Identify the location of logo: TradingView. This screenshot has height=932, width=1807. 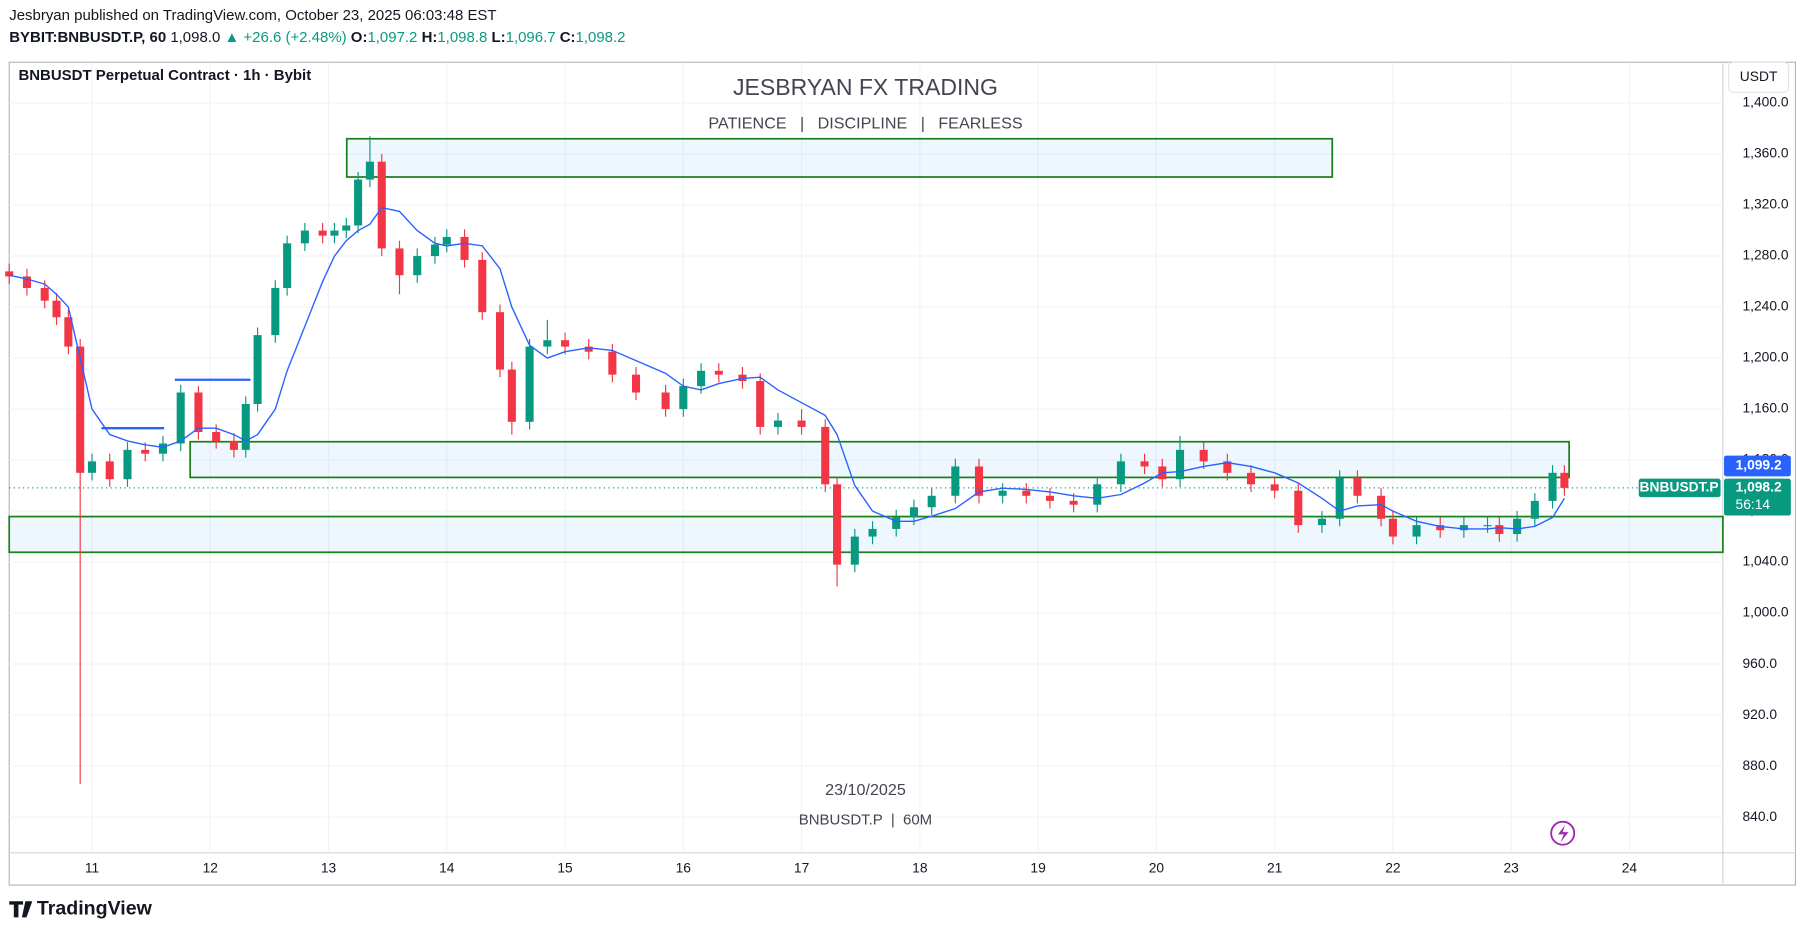
(95, 908).